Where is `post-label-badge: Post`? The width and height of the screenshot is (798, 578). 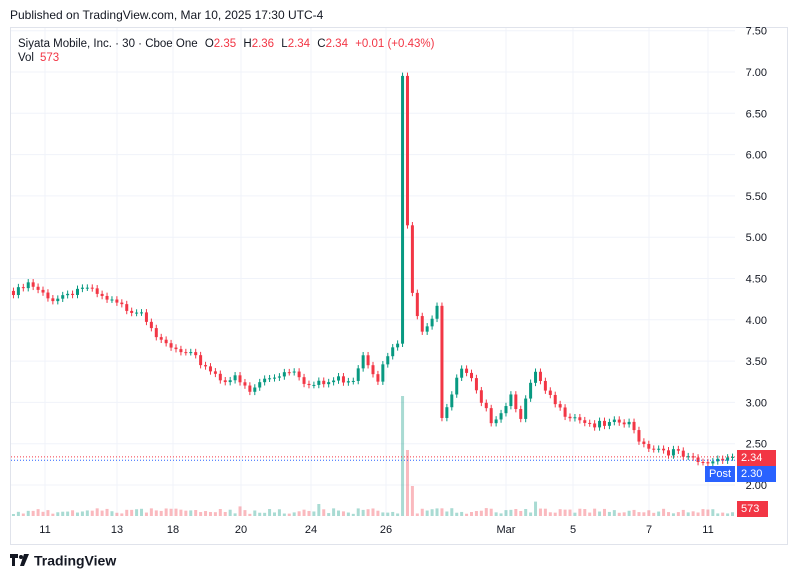 post-label-badge: Post is located at coordinates (720, 474).